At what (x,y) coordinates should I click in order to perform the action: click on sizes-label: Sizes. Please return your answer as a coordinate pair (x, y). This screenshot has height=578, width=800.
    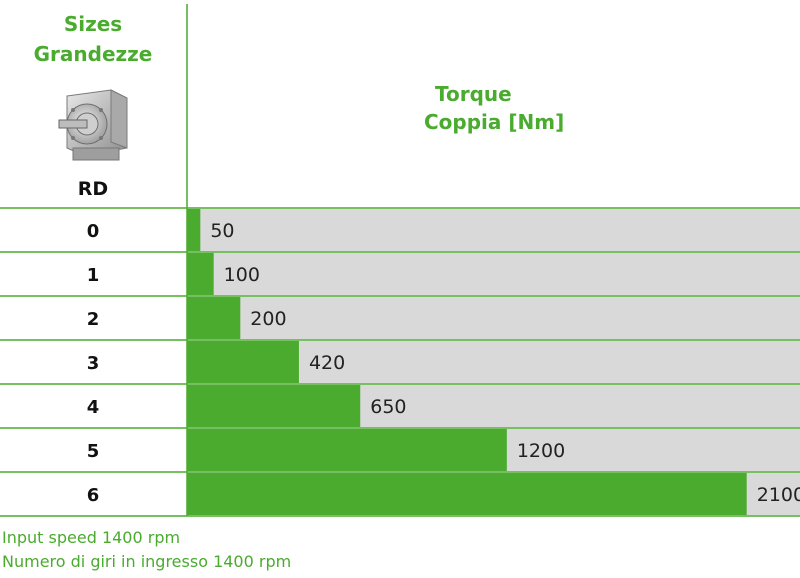
    Looking at the image, I should click on (93, 24).